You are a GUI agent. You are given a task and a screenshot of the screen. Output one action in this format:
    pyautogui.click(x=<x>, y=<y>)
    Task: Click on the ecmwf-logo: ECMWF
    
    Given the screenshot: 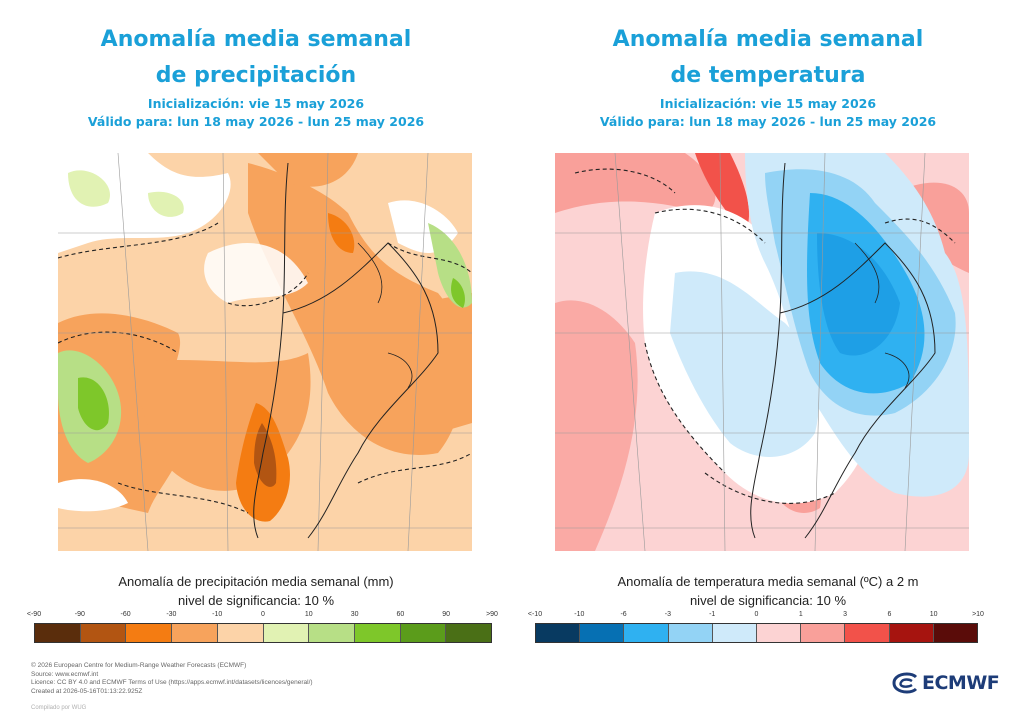 What is the action you would take?
    pyautogui.click(x=945, y=683)
    